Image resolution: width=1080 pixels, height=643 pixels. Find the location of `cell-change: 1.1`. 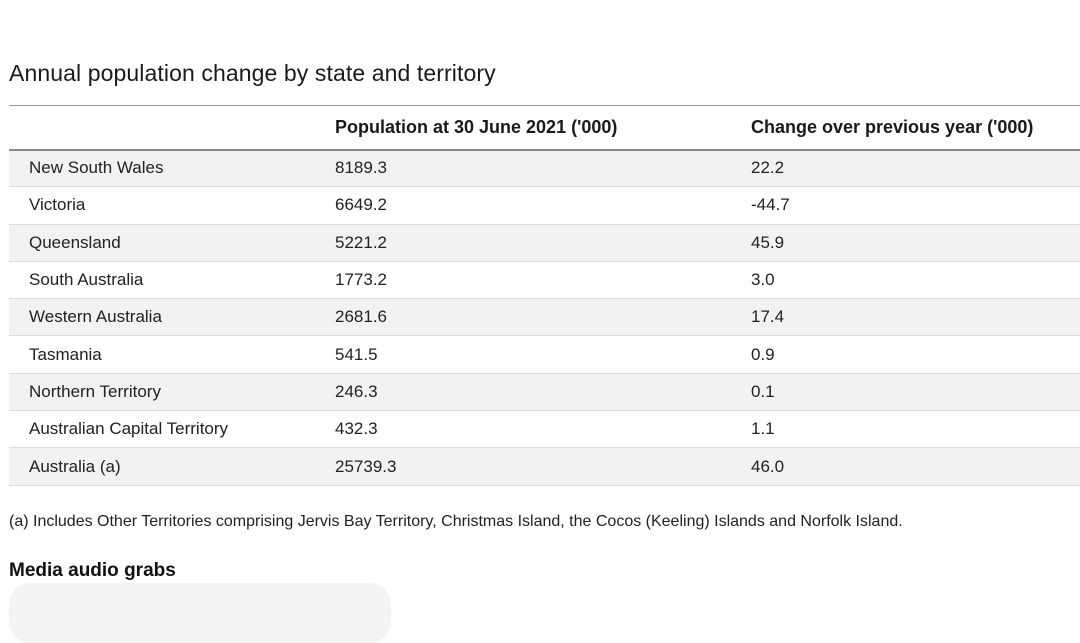

cell-change: 1.1 is located at coordinates (763, 429).